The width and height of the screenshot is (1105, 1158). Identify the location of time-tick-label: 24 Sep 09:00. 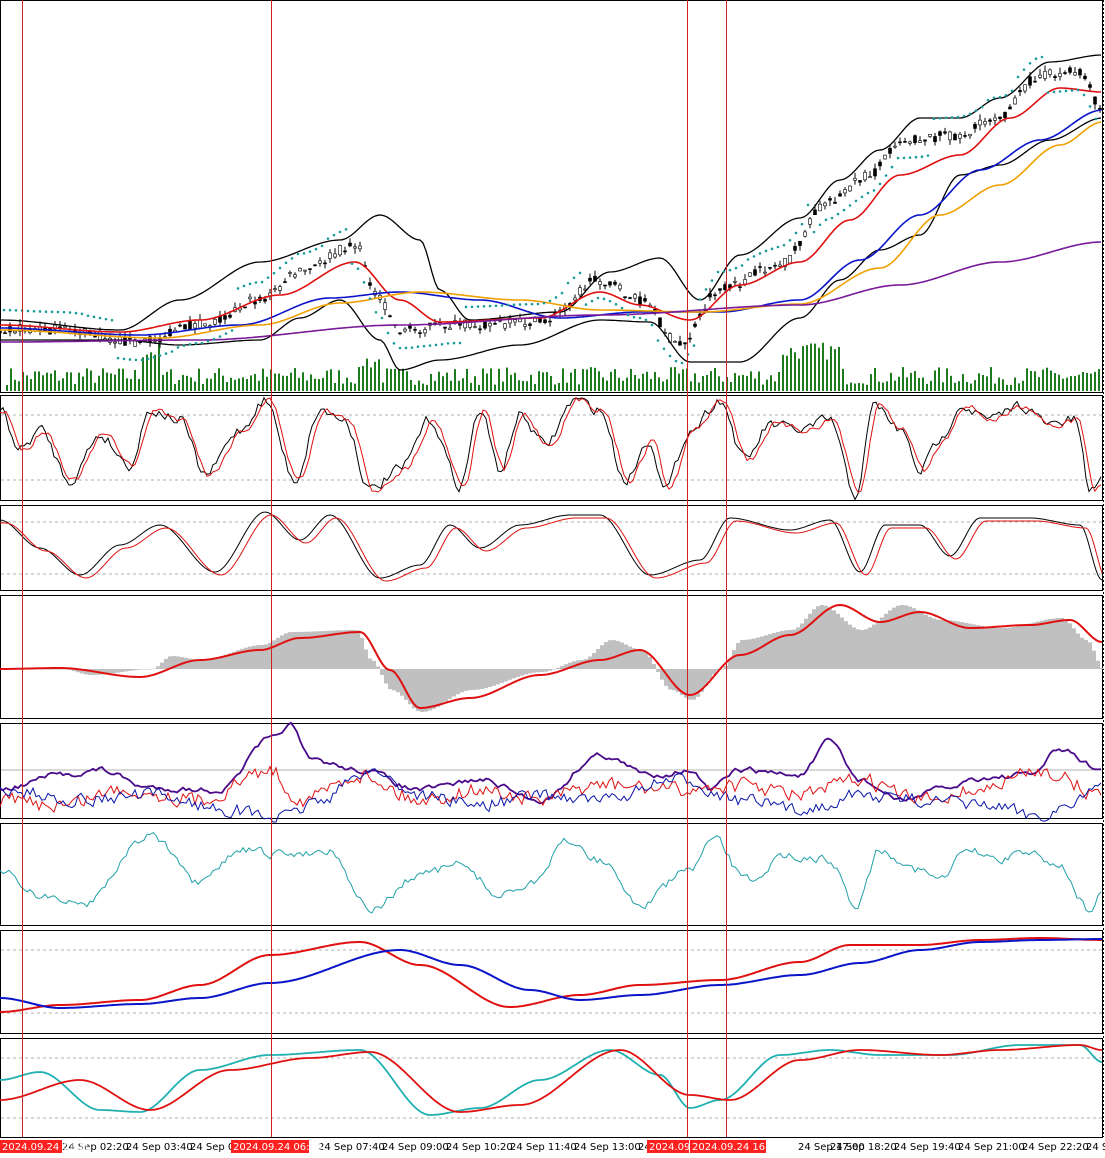
(415, 1147).